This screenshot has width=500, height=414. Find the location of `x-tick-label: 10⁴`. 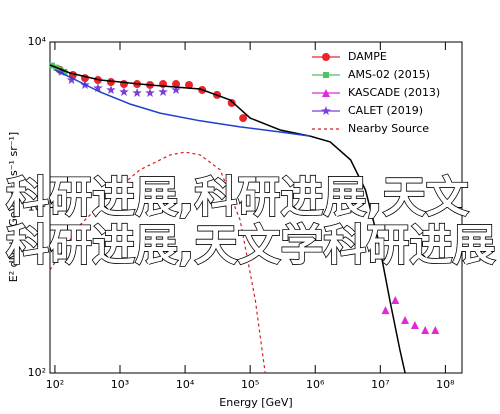

x-tick-label: 10⁴ is located at coordinates (185, 384).